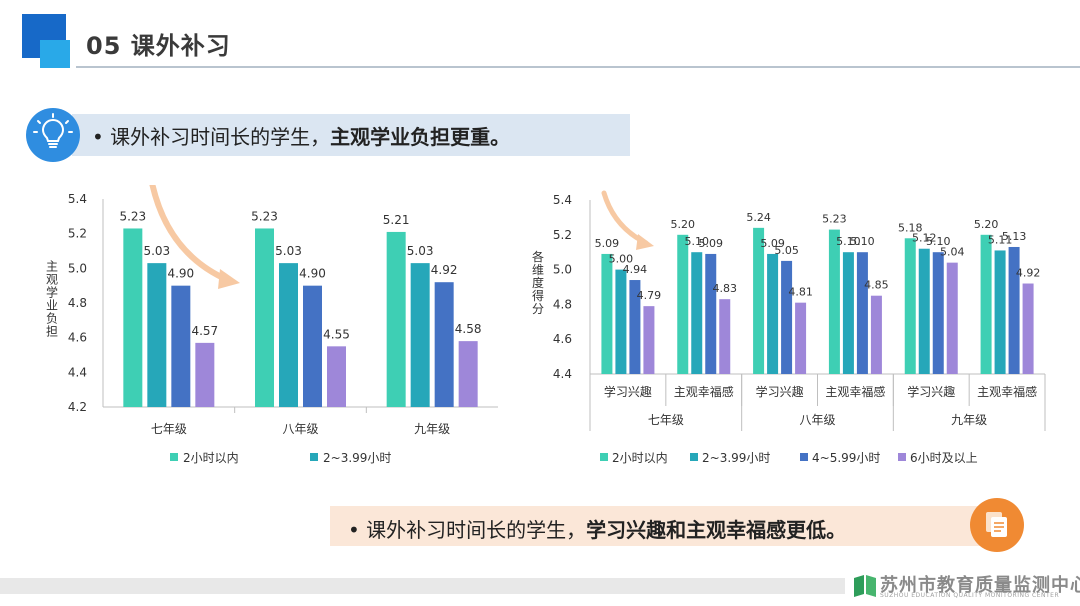  I want to click on footer-bar, so click(422, 586).